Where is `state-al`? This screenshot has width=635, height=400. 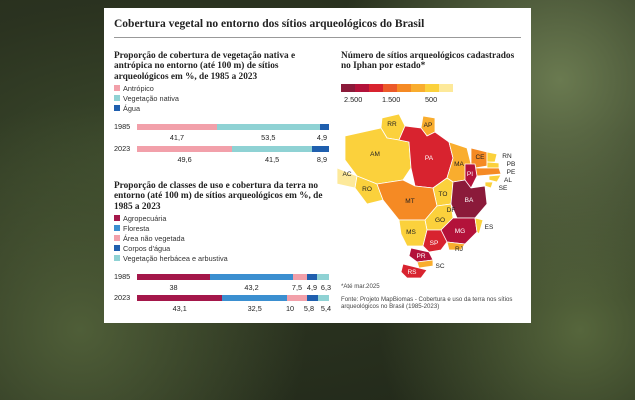 state-al is located at coordinates (495, 178).